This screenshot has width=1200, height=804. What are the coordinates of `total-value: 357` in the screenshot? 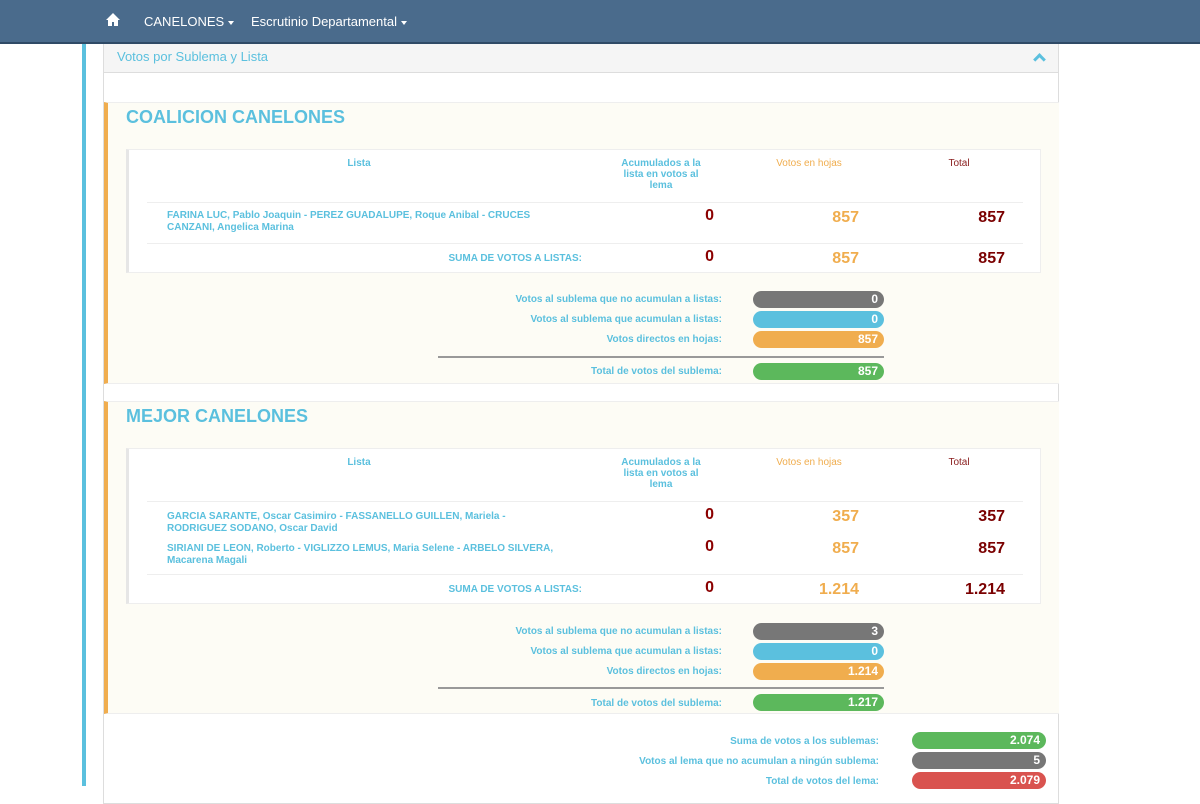 It's located at (991, 516).